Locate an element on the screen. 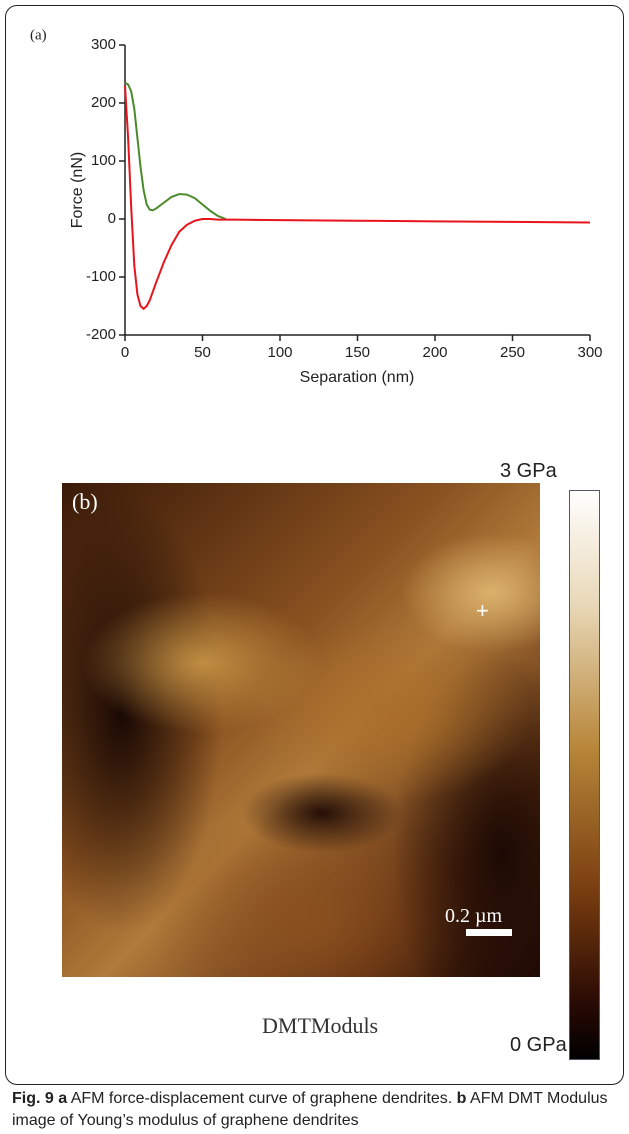  colorbar-max: 3 GPa is located at coordinates (528, 471).